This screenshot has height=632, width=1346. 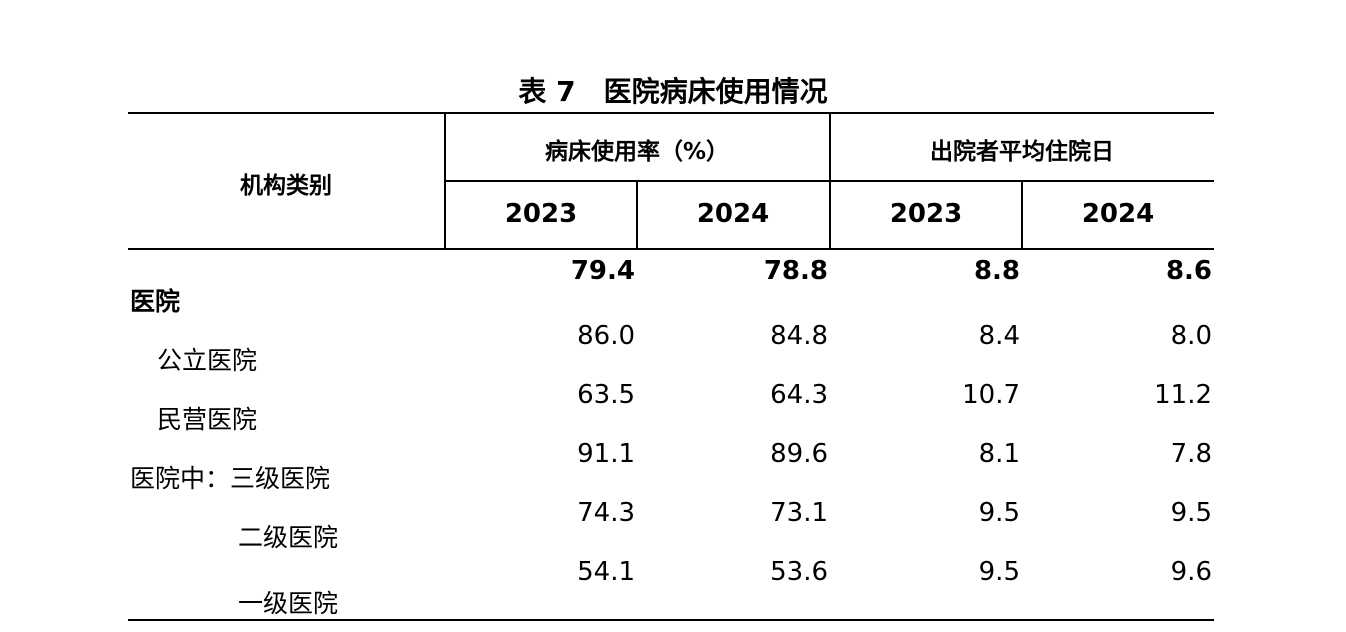 I want to click on row-label: 医院中：三级医院, so click(x=230, y=478).